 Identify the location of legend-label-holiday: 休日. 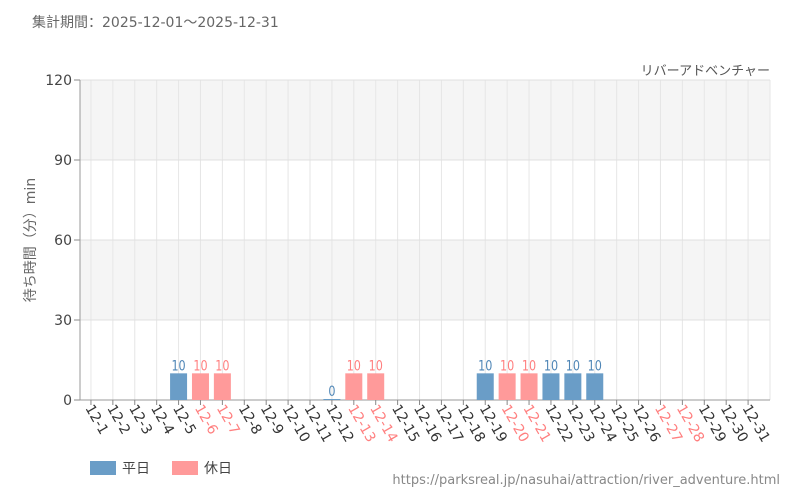
(218, 469).